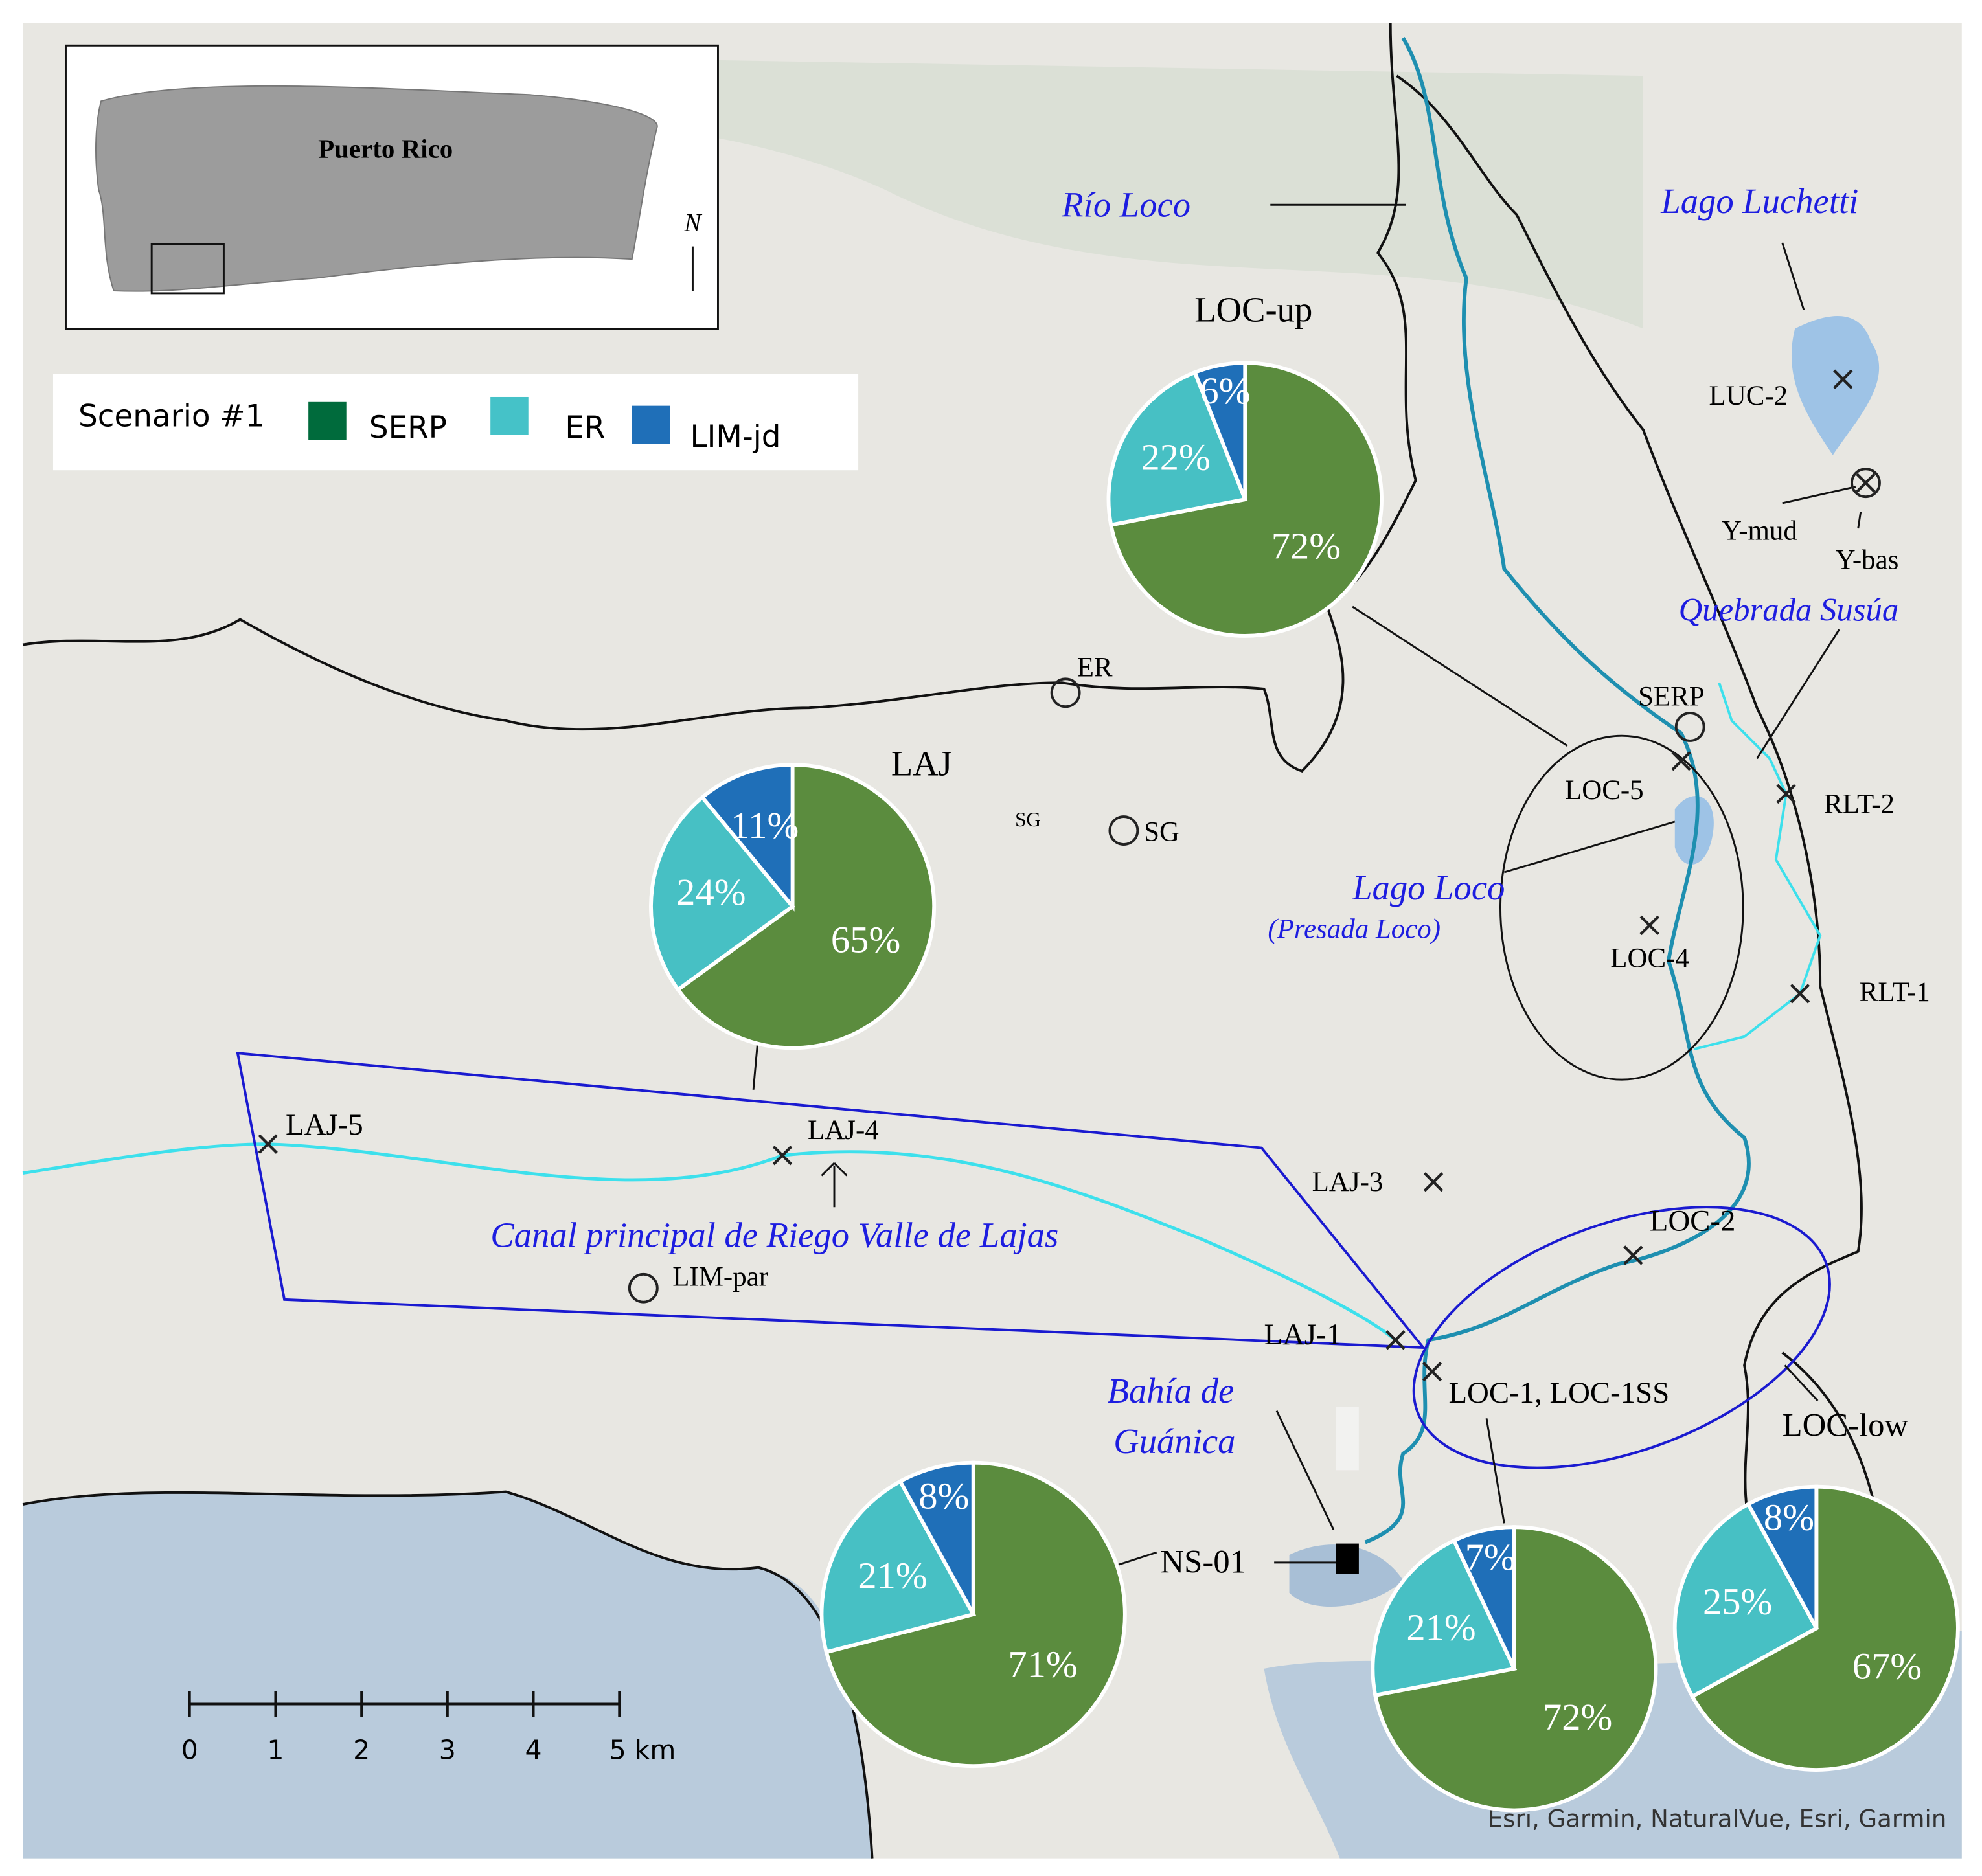 This screenshot has height=1876, width=1982. I want to click on legend-label: LIM-jd, so click(735, 437).